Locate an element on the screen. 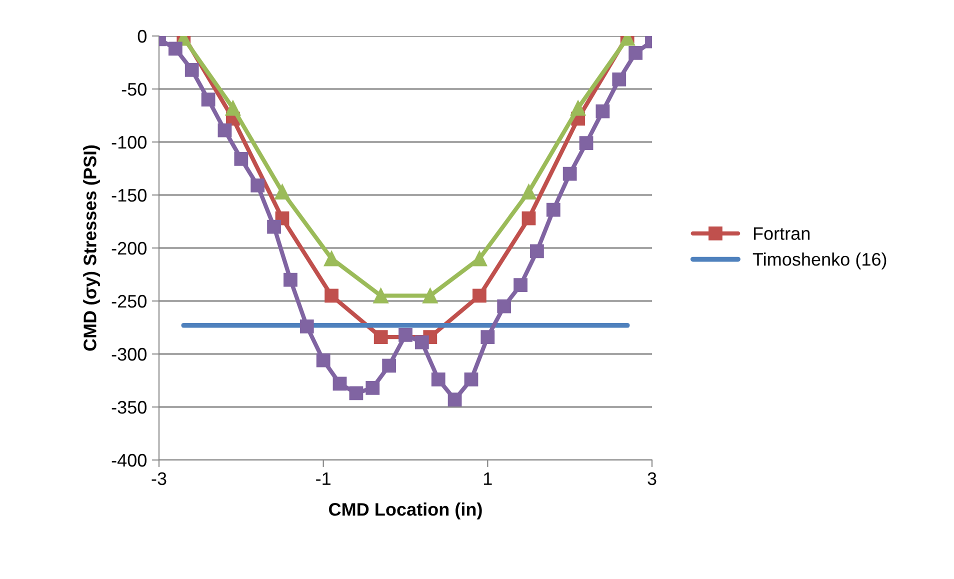 This screenshot has width=954, height=579. y-tick-label: -100 is located at coordinates (129, 142).